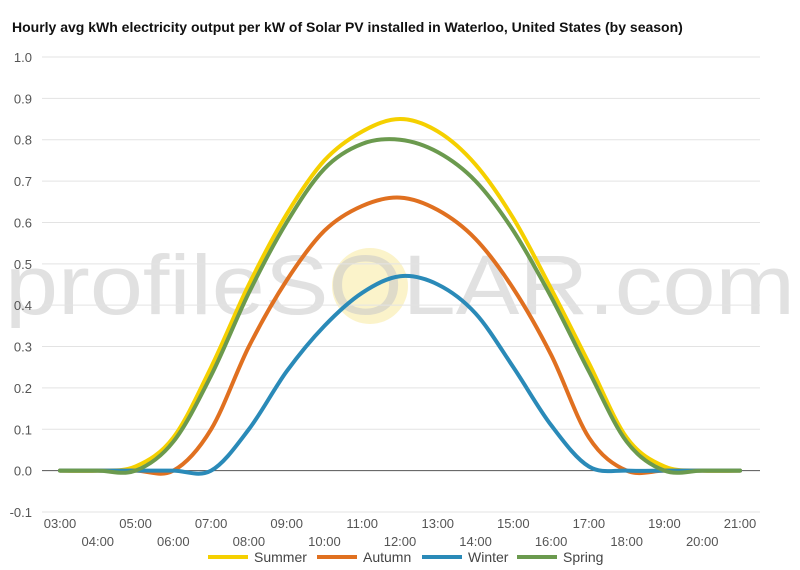 This screenshot has width=800, height=570. Describe the element at coordinates (23, 98) in the screenshot. I see `y-tick-label: 0.9` at that location.